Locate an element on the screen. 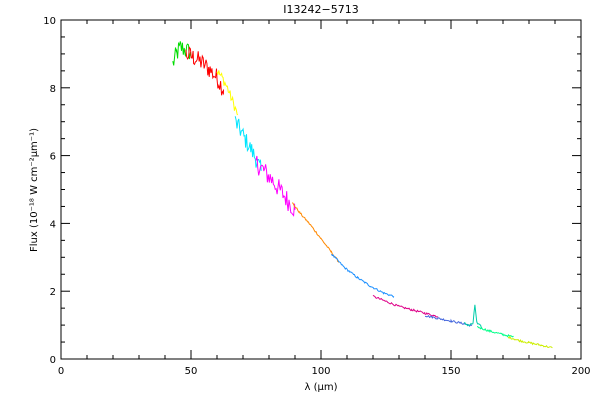 The height and width of the screenshot is (400, 600). y-tick-label: 8 is located at coordinates (53, 89).